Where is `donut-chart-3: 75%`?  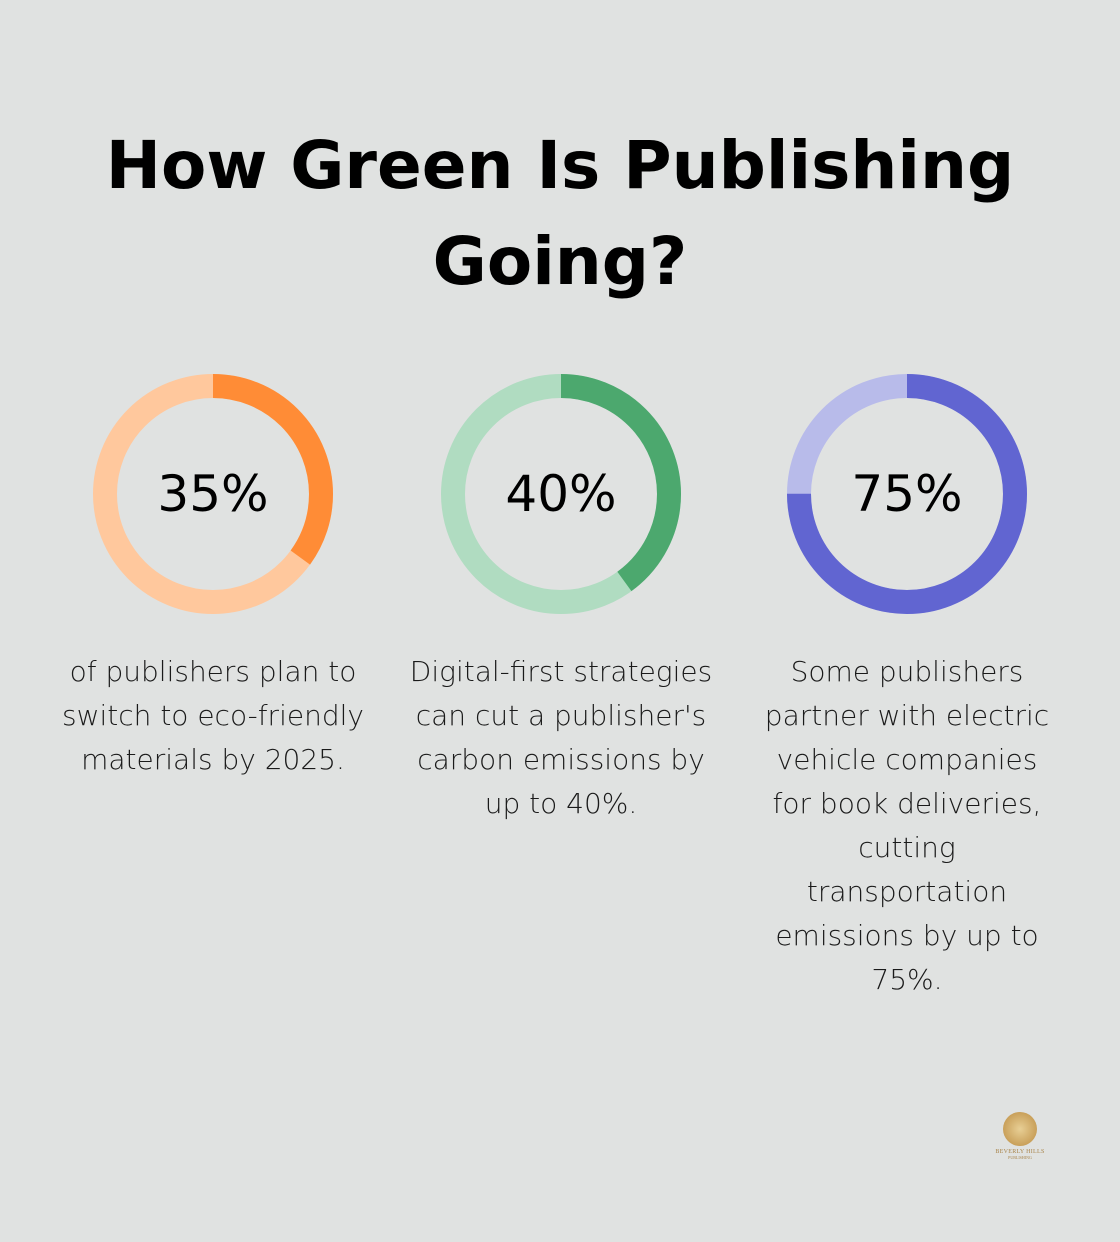 donut-chart-3: 75% is located at coordinates (907, 494).